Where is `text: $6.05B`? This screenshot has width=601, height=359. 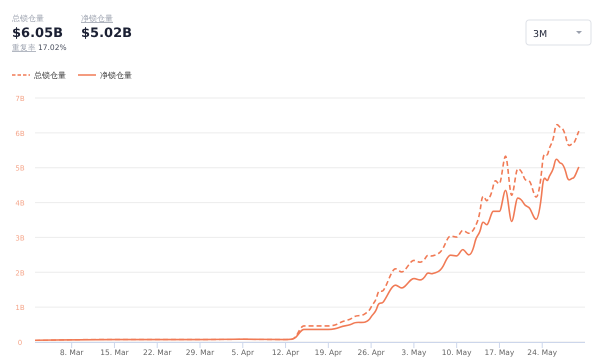
text: $6.05B is located at coordinates (38, 33).